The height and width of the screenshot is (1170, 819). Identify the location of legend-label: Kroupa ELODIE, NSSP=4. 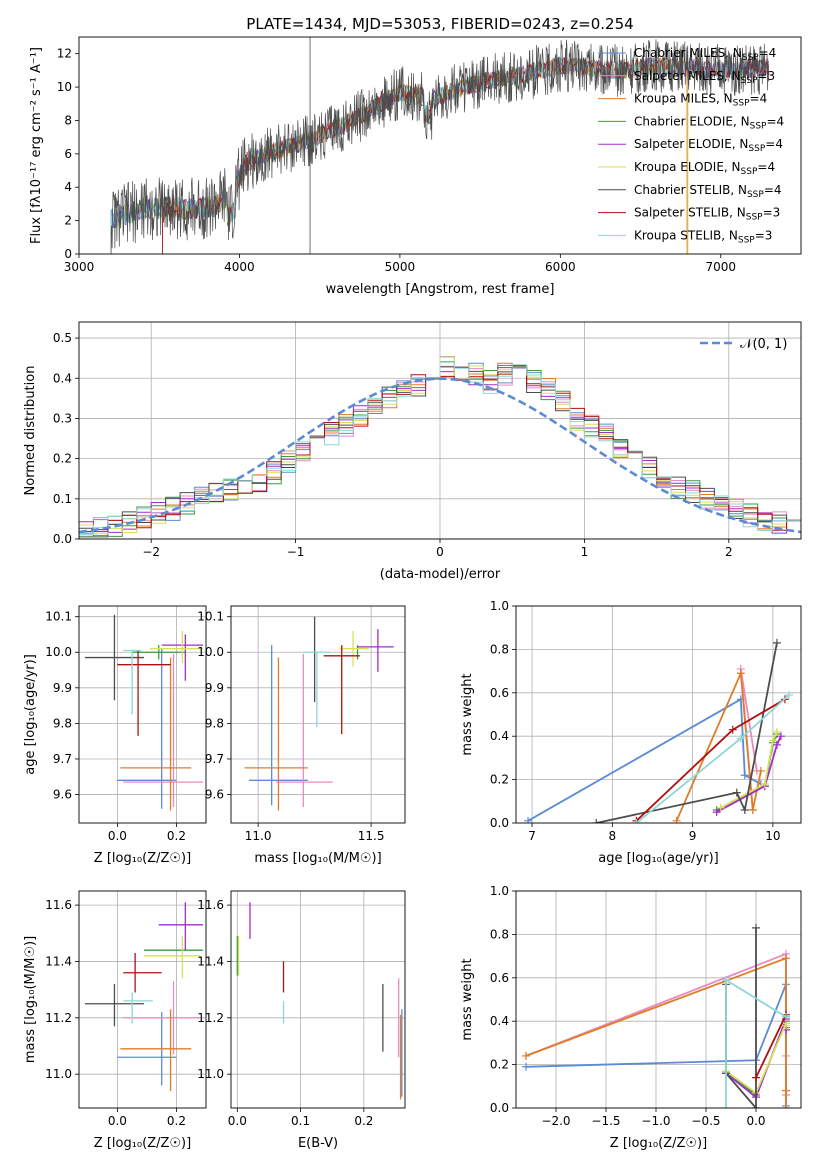
(704, 168).